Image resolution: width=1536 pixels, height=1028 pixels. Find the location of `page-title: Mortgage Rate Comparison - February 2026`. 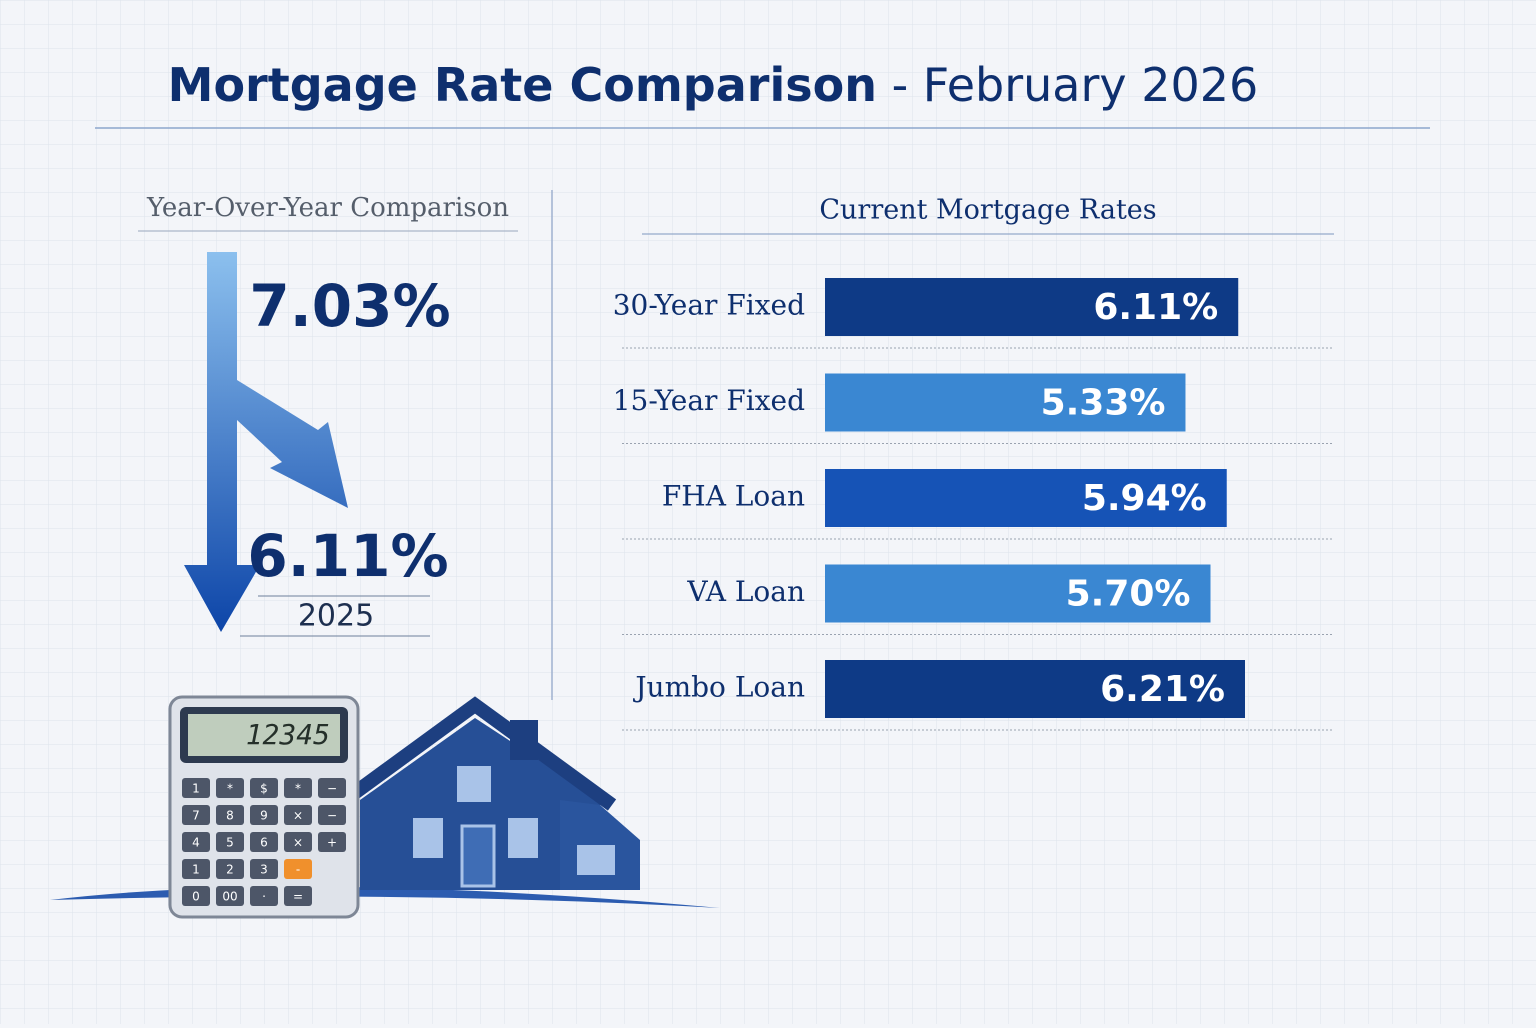

page-title: Mortgage Rate Comparison - February 2026 is located at coordinates (713, 85).